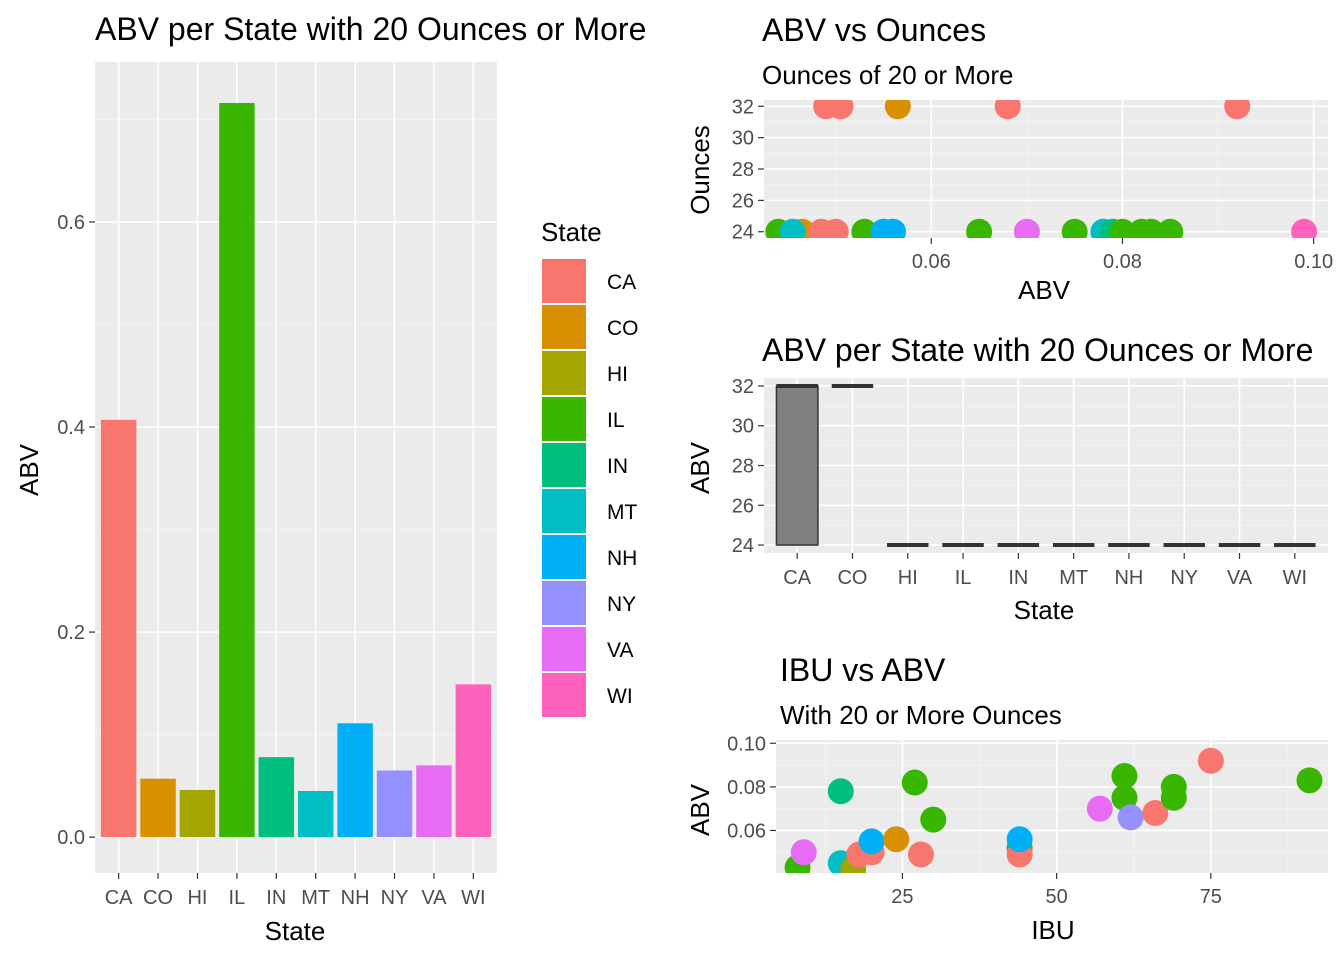 This screenshot has height=960, width=1344. What do you see at coordinates (908, 578) in the screenshot?
I see `boxplot-x-tick-label: HI` at bounding box center [908, 578].